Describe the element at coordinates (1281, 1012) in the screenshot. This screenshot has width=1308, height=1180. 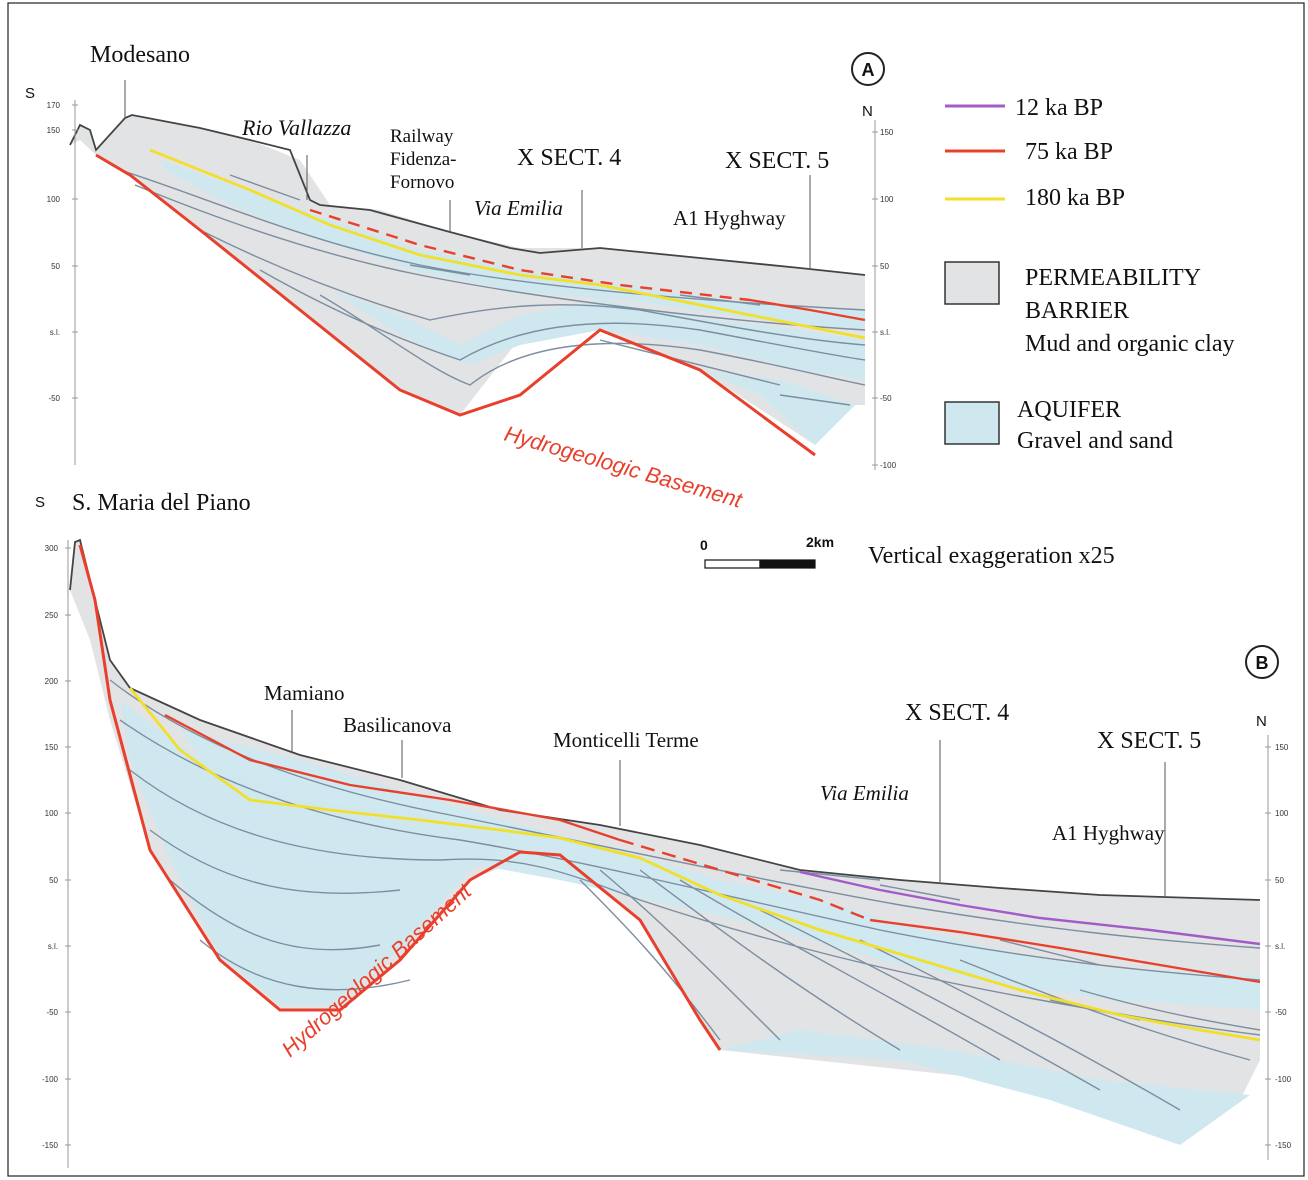
I see `section-b-right-axis-tick-label: -50` at that location.